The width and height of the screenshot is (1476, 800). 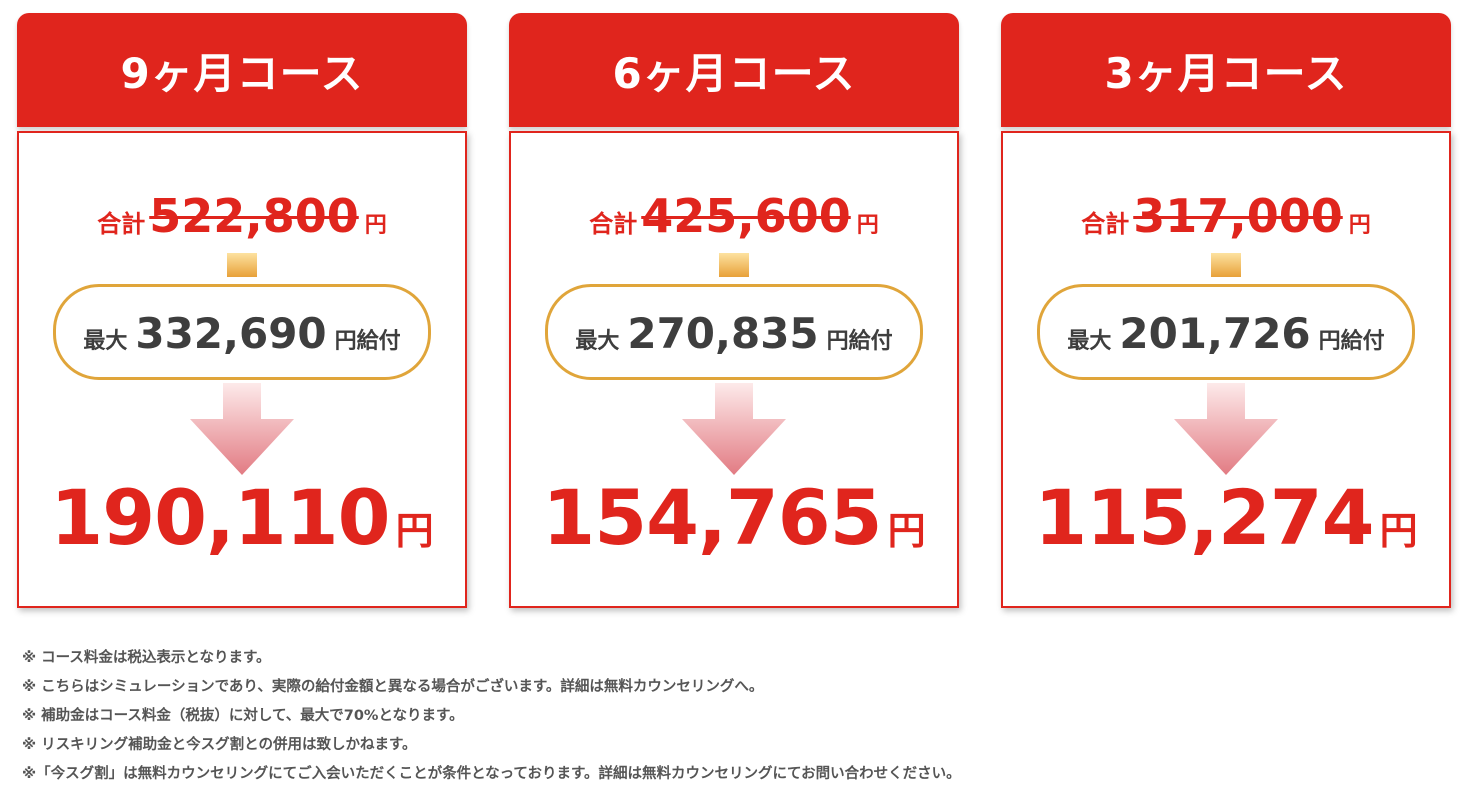 I want to click on original-price-strikethrough: 522,800, so click(x=254, y=216).